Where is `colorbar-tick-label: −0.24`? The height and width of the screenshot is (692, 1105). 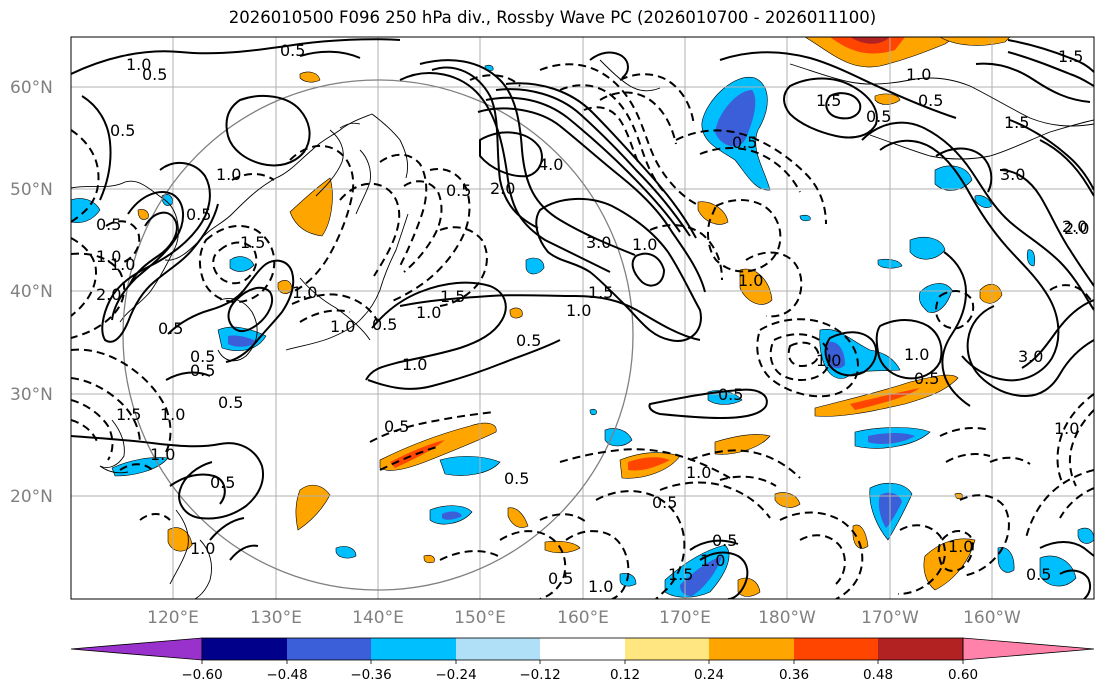 colorbar-tick-label: −0.24 is located at coordinates (455, 675).